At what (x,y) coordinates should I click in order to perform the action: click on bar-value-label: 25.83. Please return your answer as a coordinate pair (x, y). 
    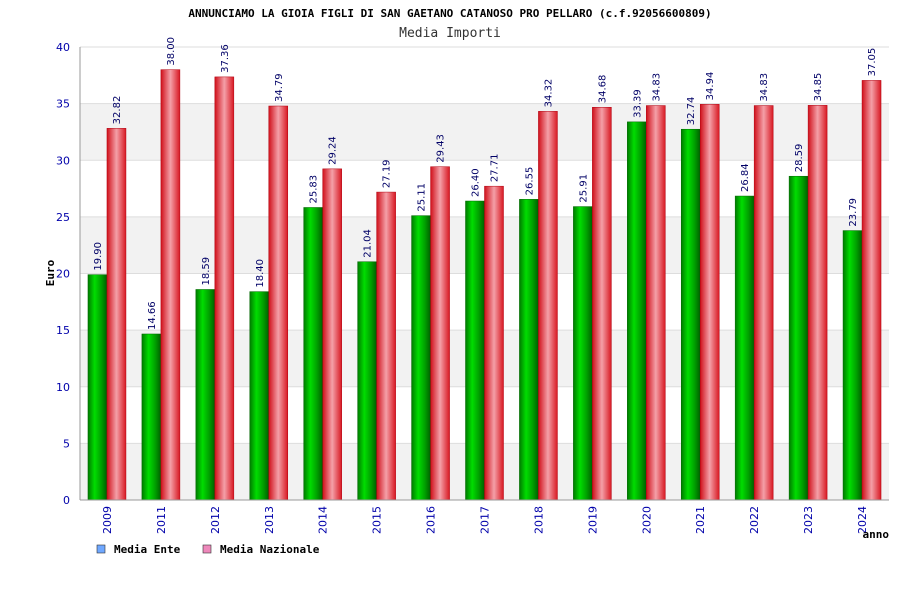
    Looking at the image, I should click on (314, 189).